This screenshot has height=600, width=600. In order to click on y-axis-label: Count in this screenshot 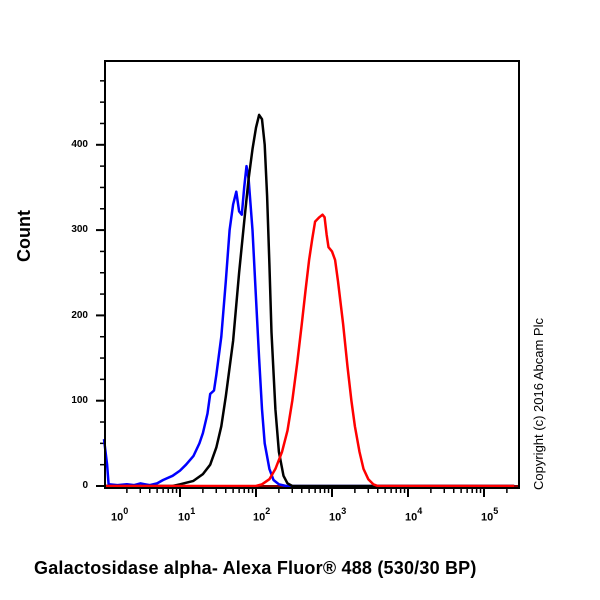, I will do `click(24, 236)`.